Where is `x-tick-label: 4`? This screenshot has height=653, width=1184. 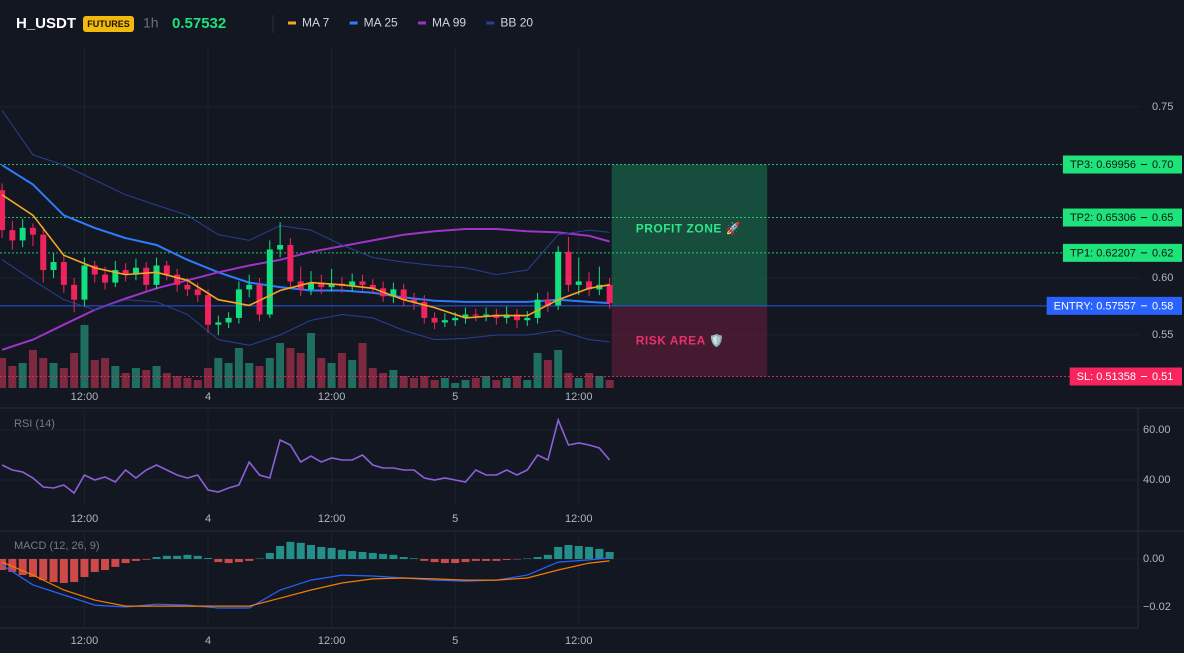
x-tick-label: 4 is located at coordinates (208, 641).